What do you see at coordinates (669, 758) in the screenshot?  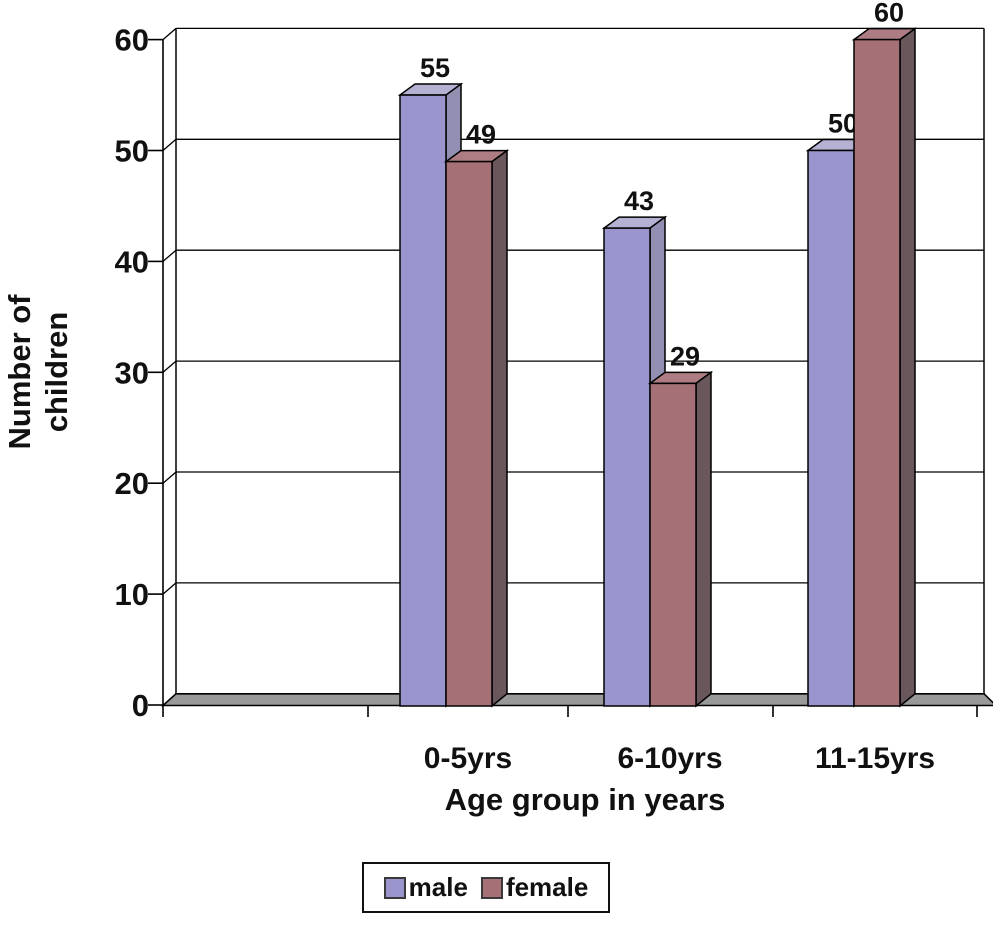 I see `x-category-label: 6-10yrs` at bounding box center [669, 758].